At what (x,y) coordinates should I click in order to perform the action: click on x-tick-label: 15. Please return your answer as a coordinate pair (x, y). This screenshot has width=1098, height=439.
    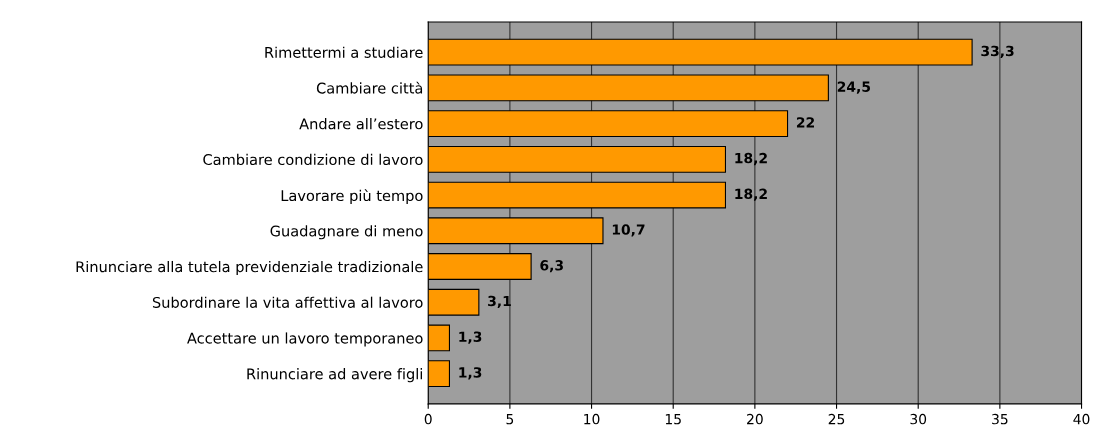
    Looking at the image, I should click on (673, 419).